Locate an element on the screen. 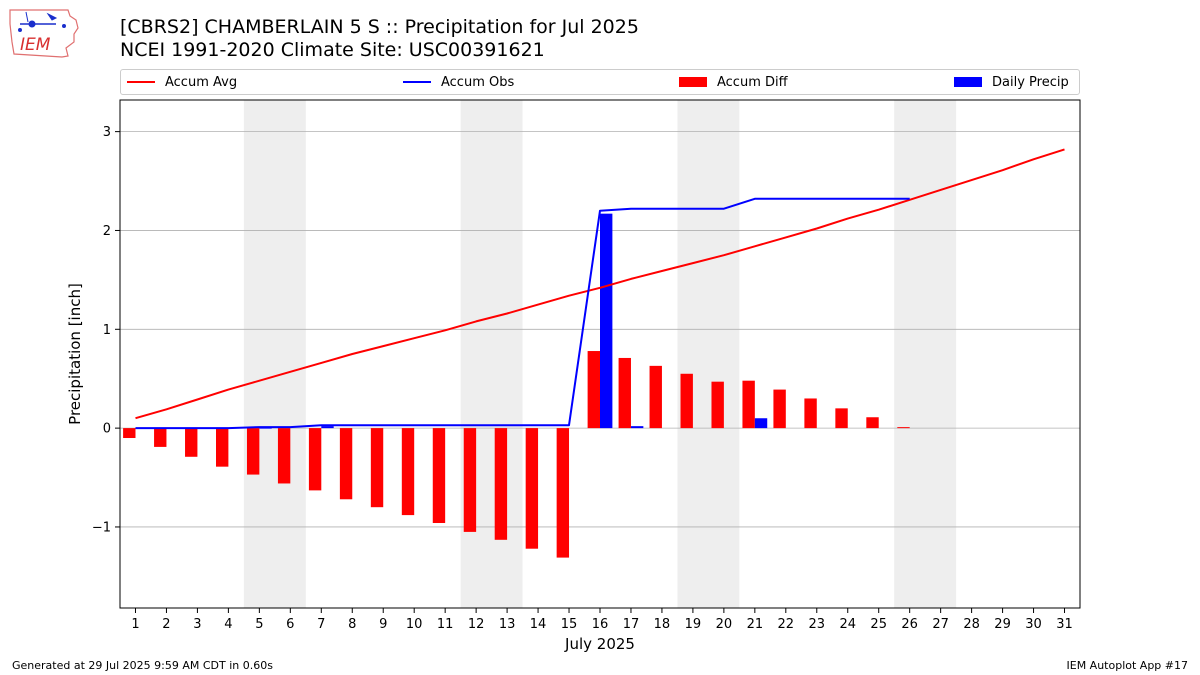  xtick-label-27: 27 is located at coordinates (940, 624).